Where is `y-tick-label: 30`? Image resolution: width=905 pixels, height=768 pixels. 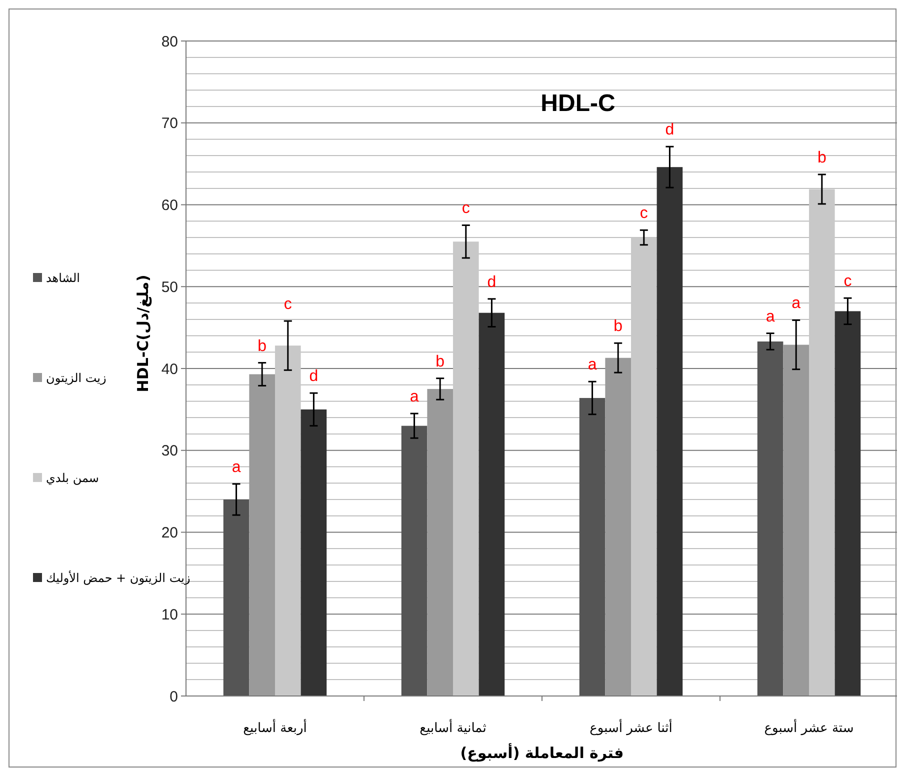 y-tick-label: 30 is located at coordinates (169, 451).